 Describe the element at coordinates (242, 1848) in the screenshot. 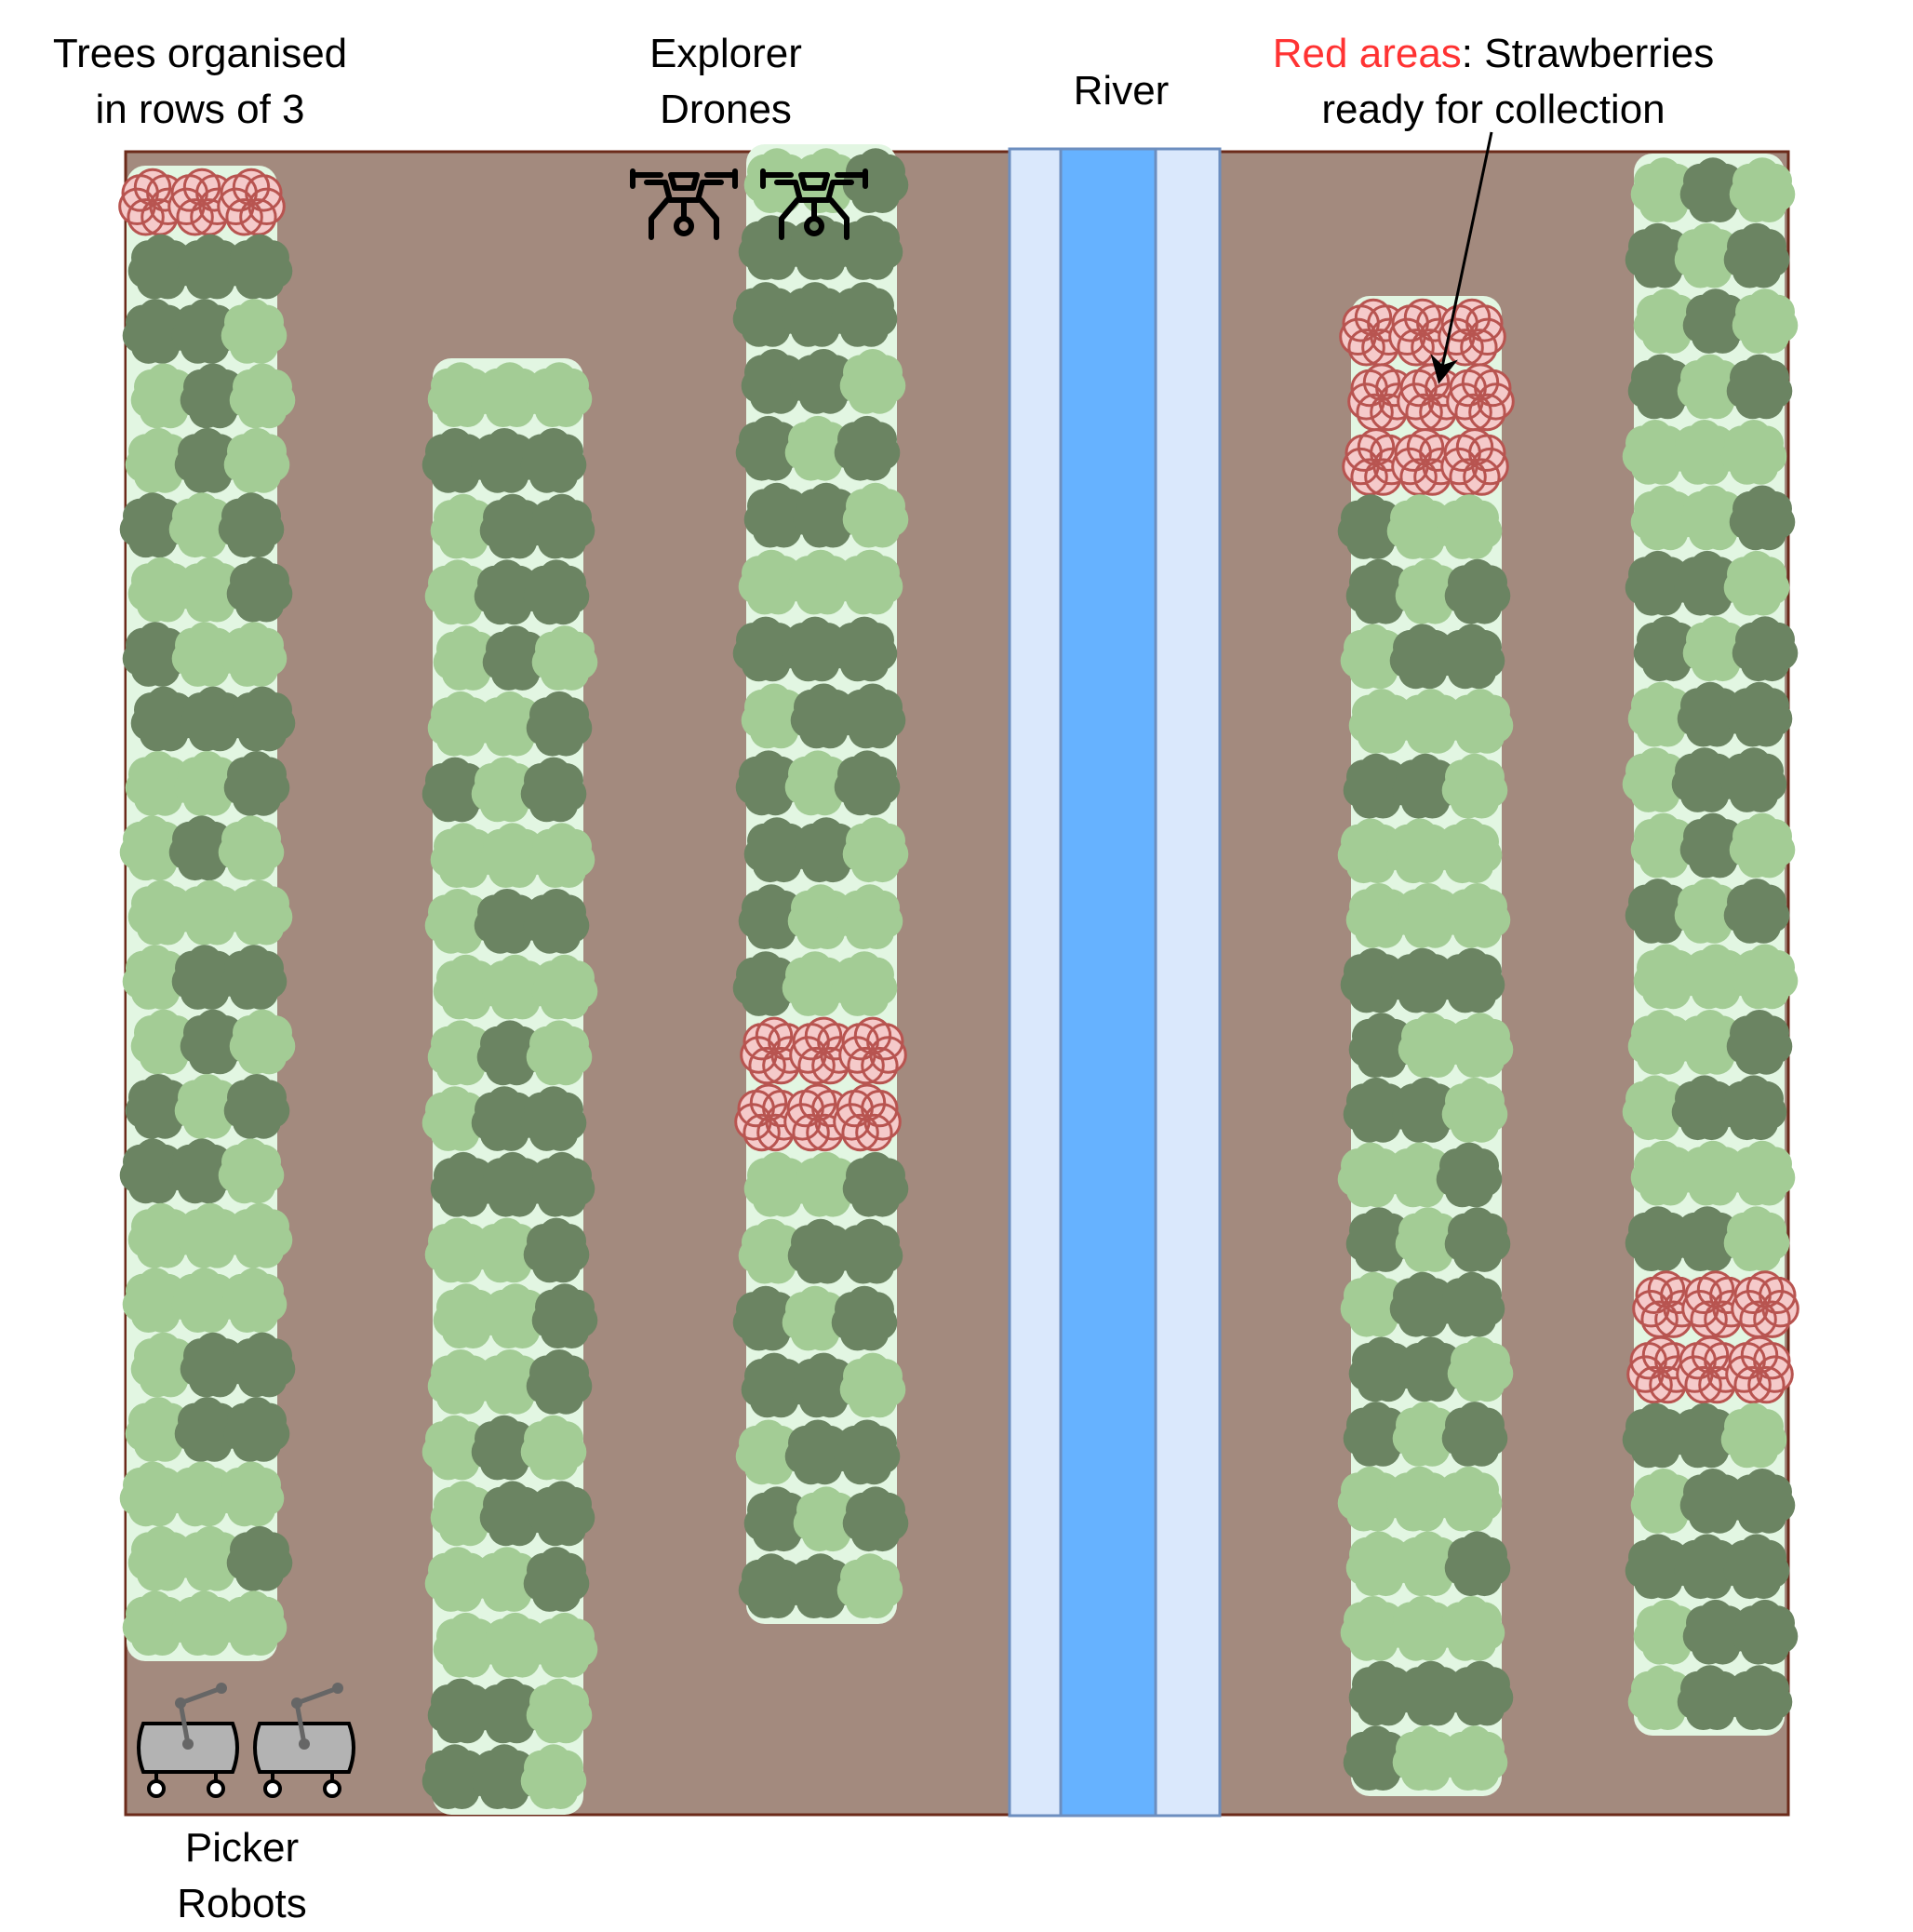

I see `picker-label-line1: Picker` at that location.